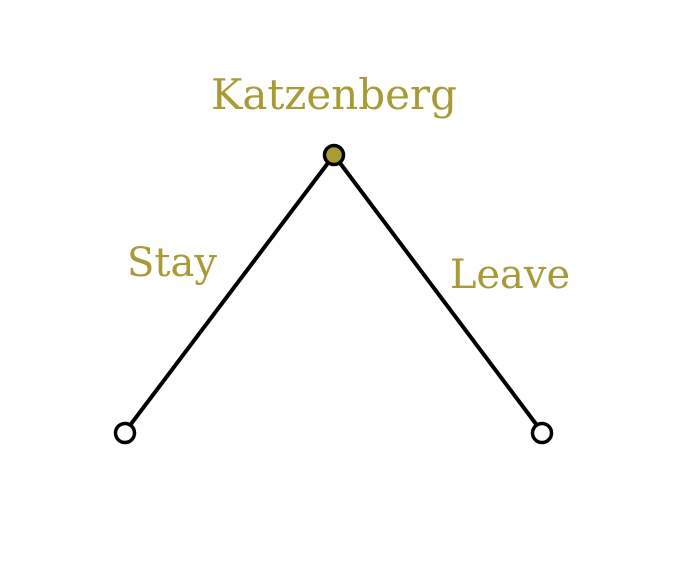  What do you see at coordinates (334, 94) in the screenshot?
I see `root-player-label: Katzenberg` at bounding box center [334, 94].